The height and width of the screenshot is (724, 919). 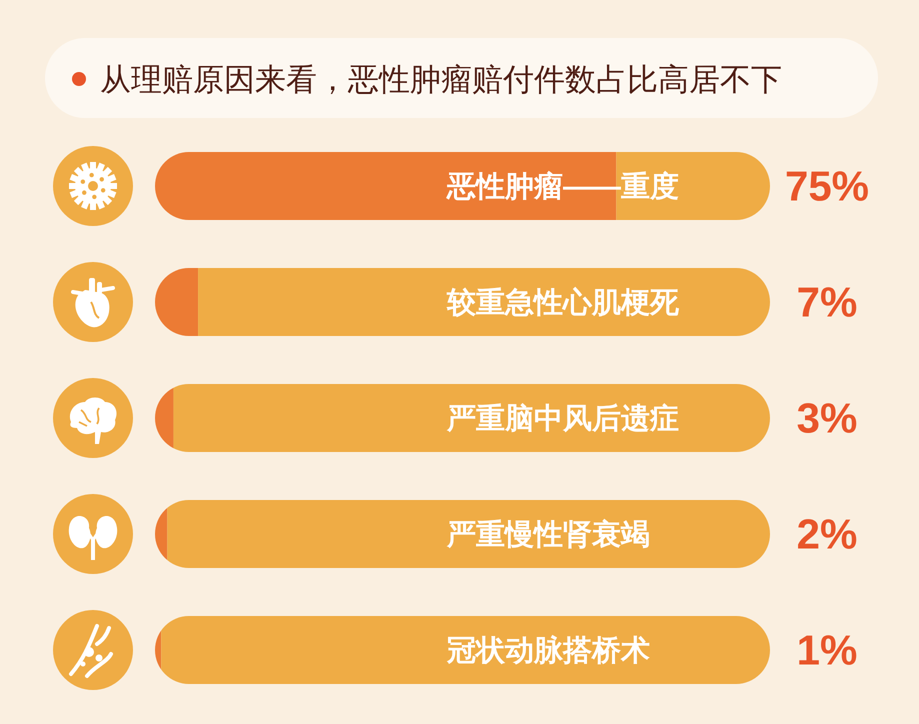 What do you see at coordinates (441, 79) in the screenshot?
I see `chart-title: 从理赔原因来看，恶性肿瘤赔付件数占比高居不下` at bounding box center [441, 79].